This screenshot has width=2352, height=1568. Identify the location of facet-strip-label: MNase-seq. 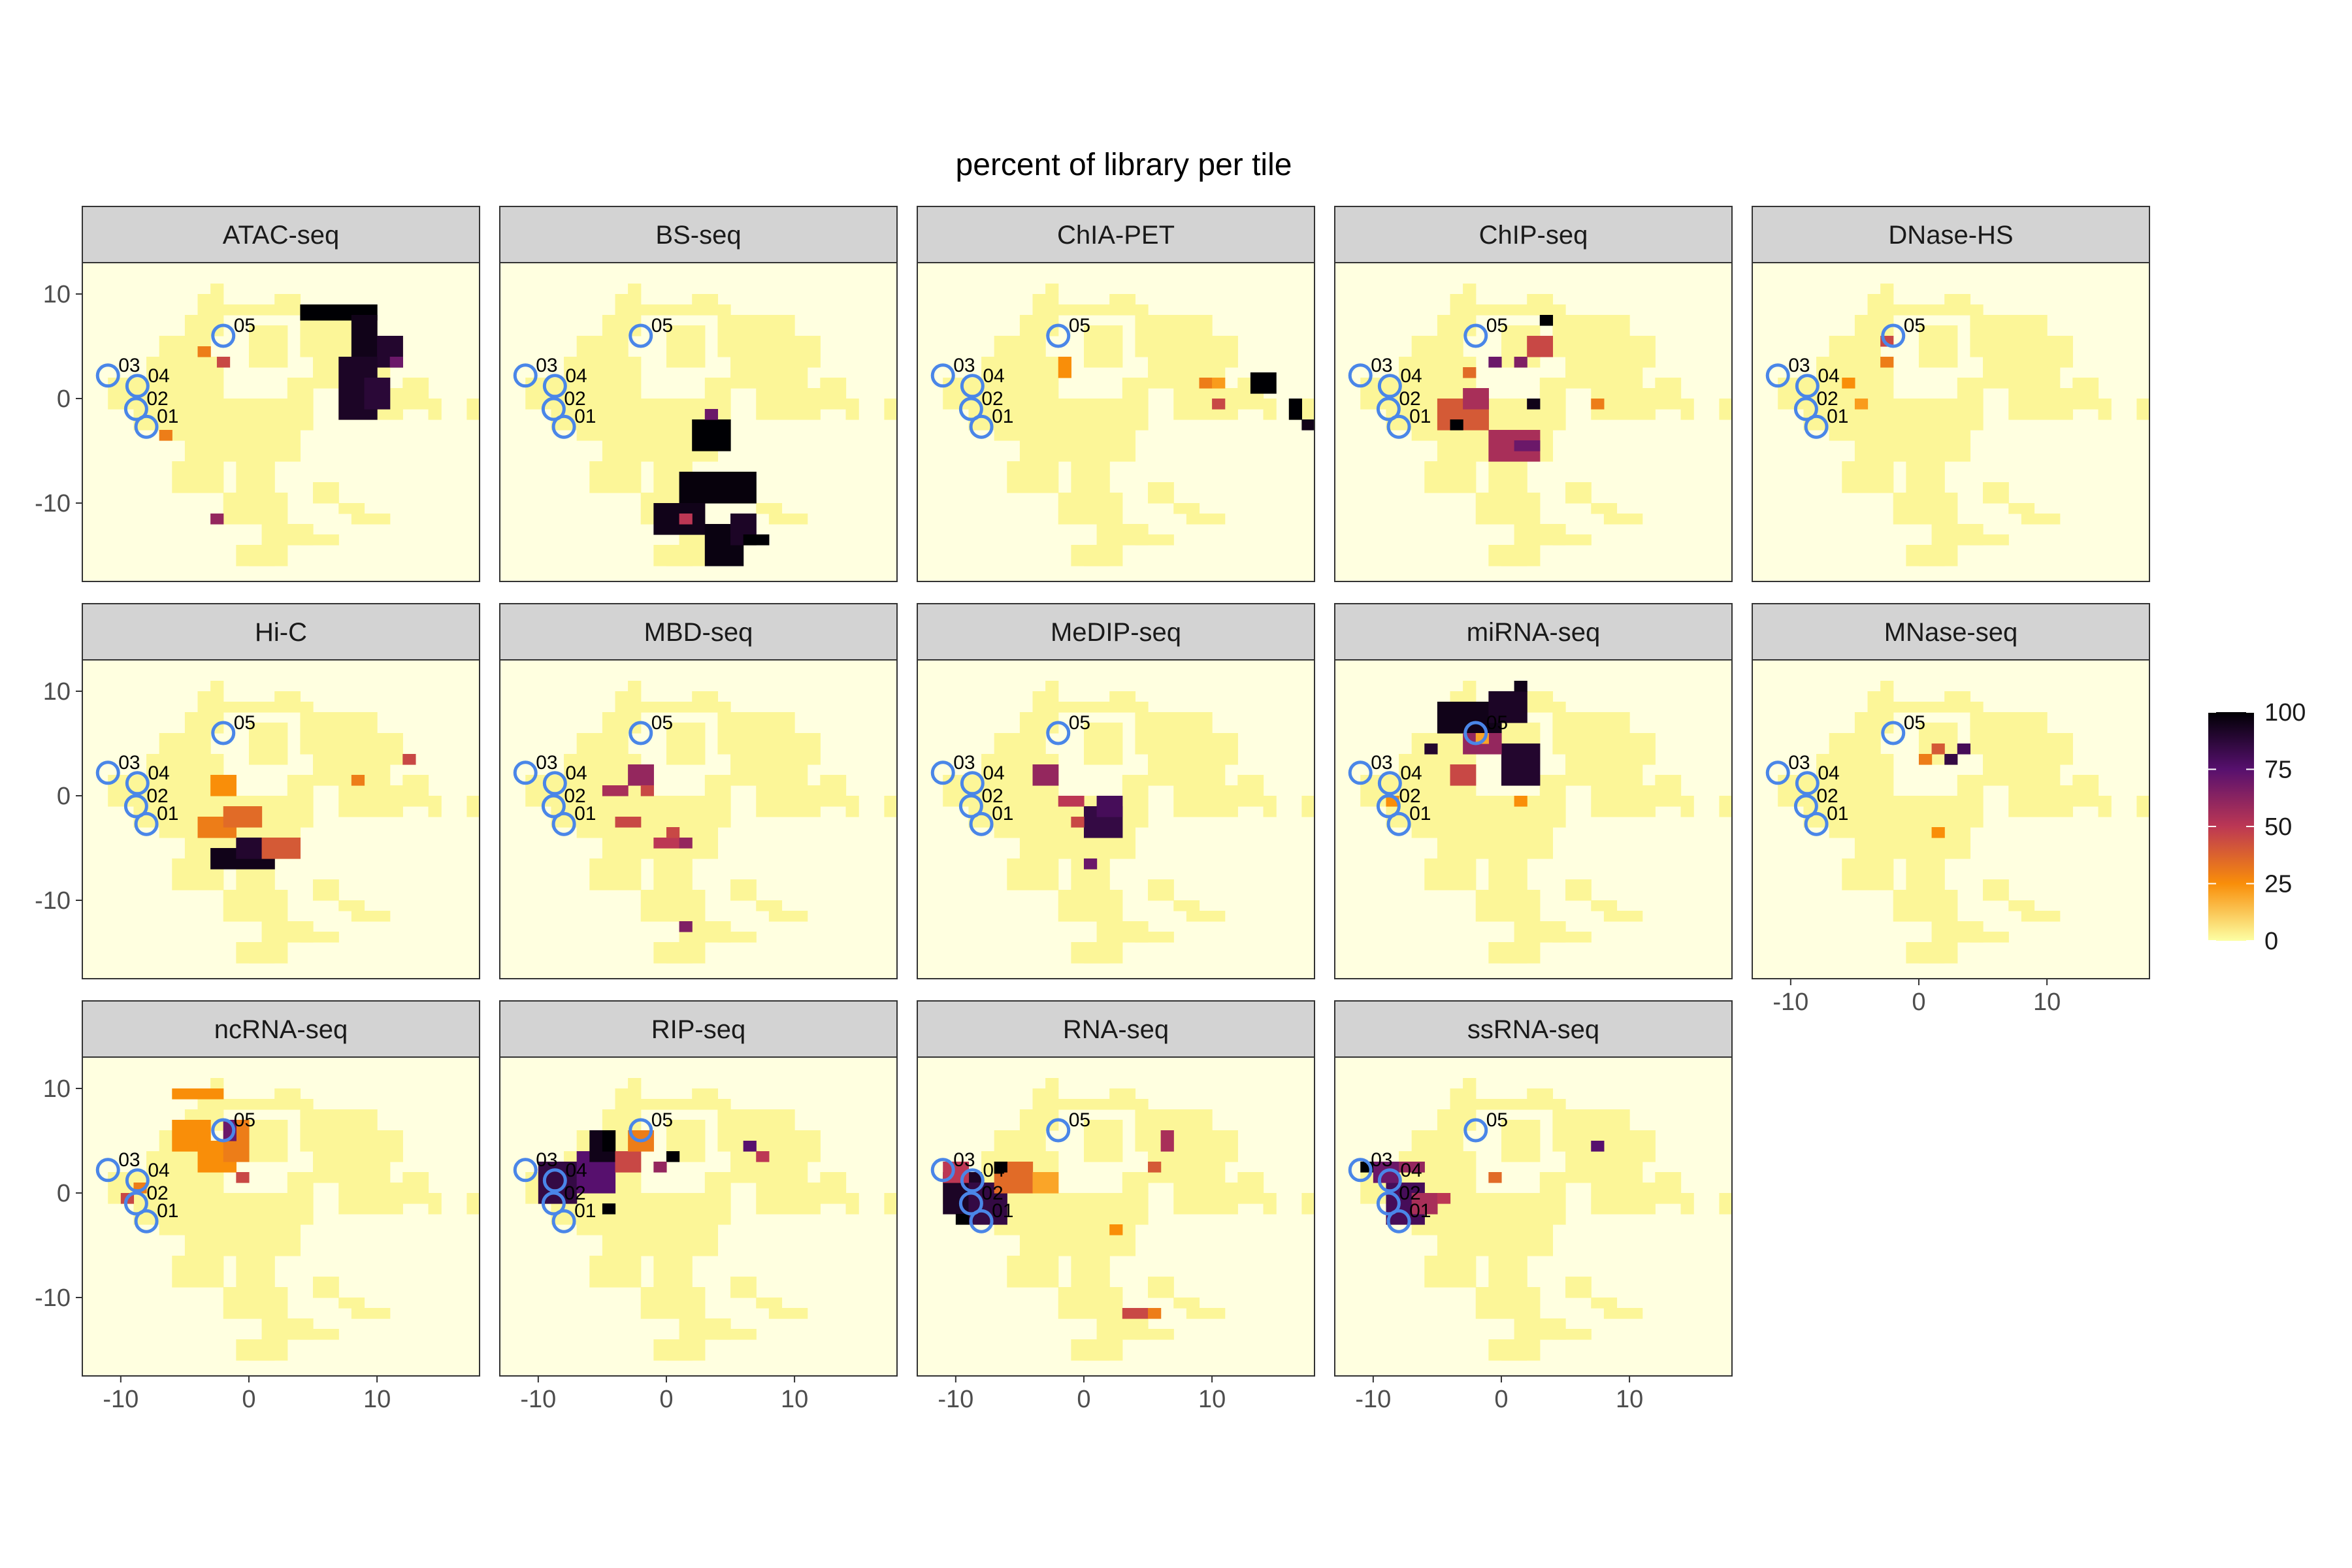
(1951, 632).